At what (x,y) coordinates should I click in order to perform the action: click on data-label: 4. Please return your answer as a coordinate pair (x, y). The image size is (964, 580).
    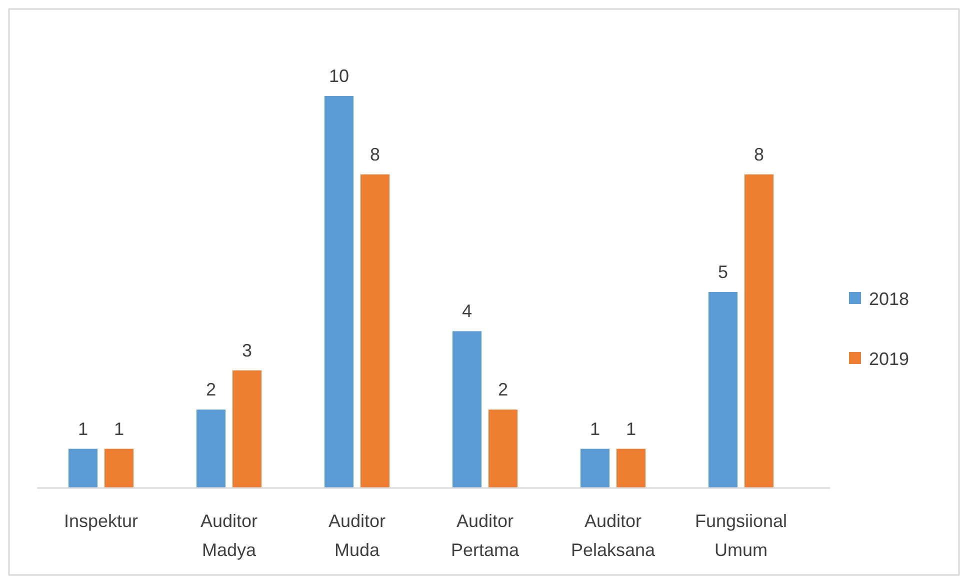
    Looking at the image, I should click on (467, 311).